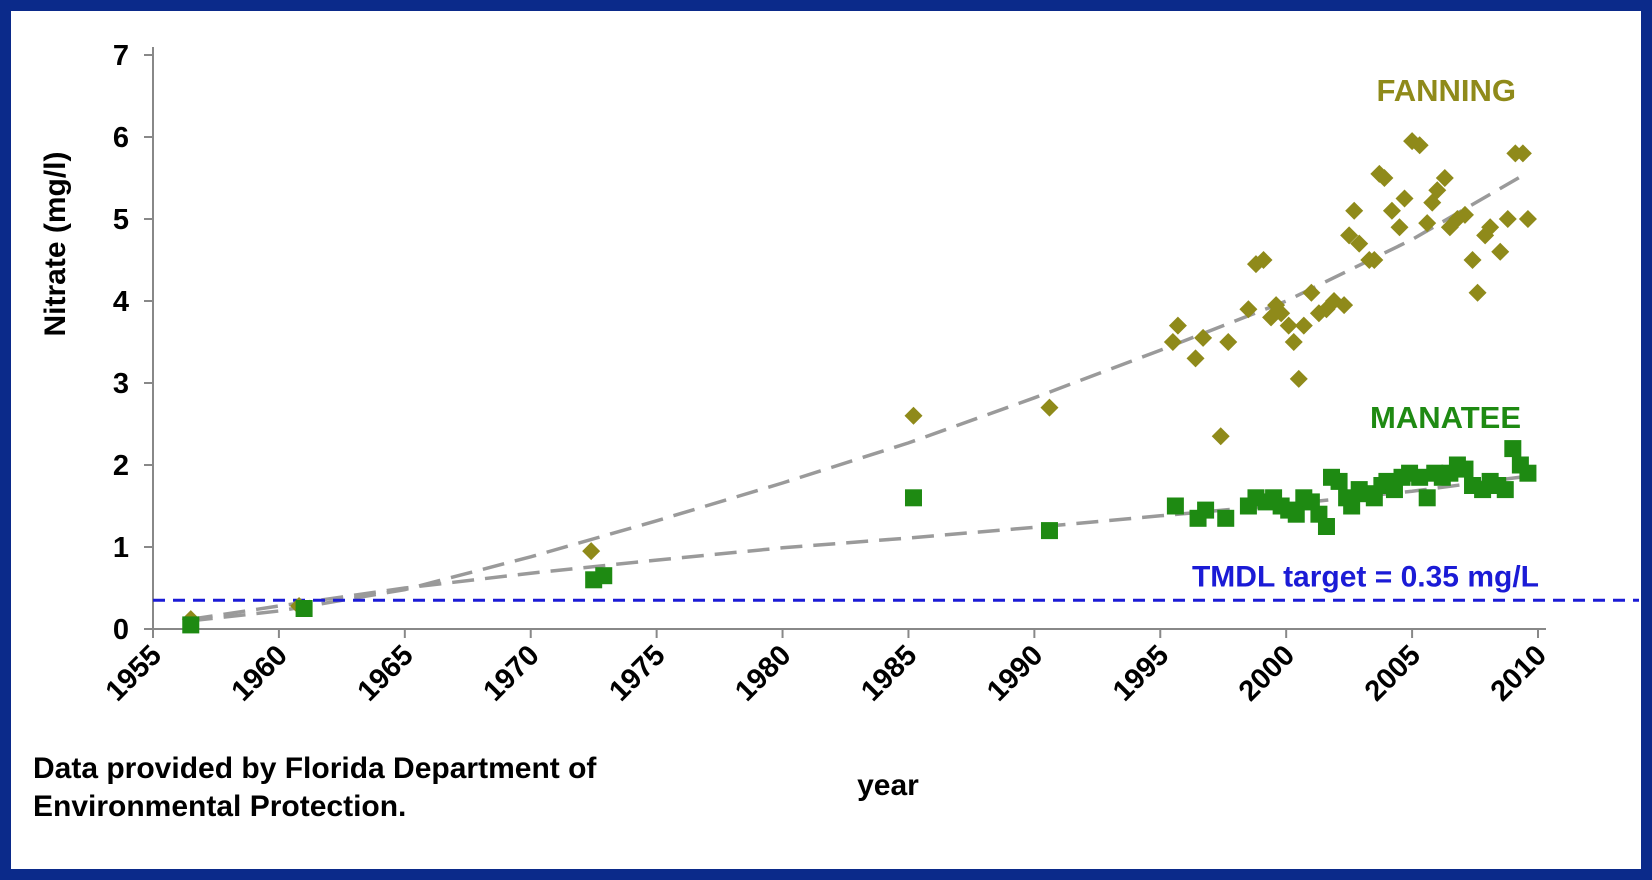 Image resolution: width=1652 pixels, height=880 pixels. What do you see at coordinates (121, 302) in the screenshot?
I see `y-tick-label: 4` at bounding box center [121, 302].